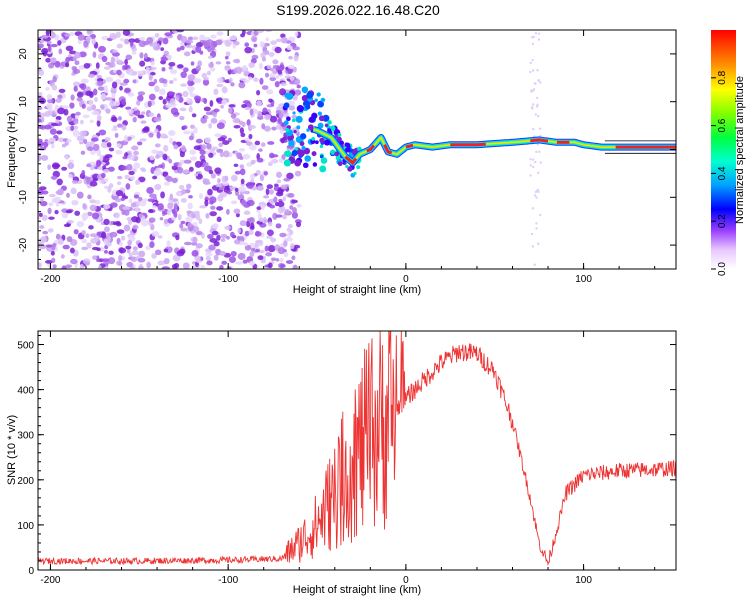 The image size is (750, 600). I want to click on spectrogram-ylabel: Frequency (Hz), so click(12, 150).